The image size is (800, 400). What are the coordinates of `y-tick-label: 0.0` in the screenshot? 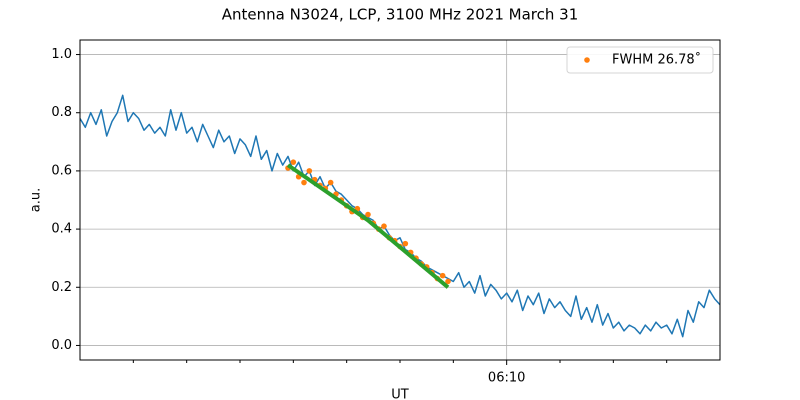 It's located at (61, 345).